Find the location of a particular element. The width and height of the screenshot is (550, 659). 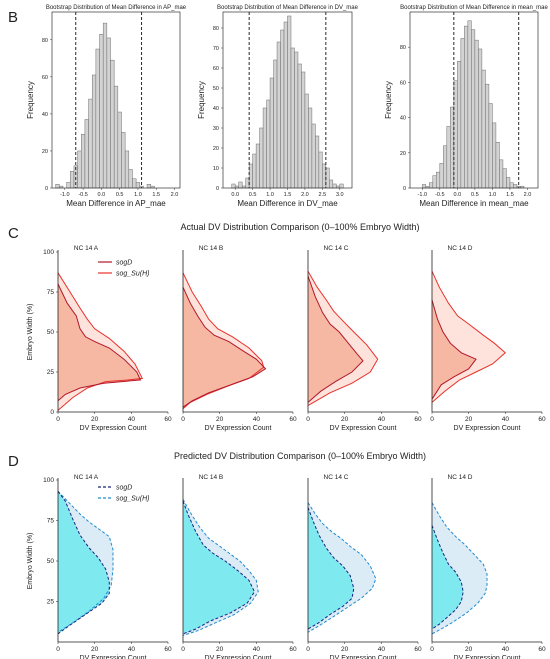

y-tick-label: 0 is located at coordinates (46, 189).